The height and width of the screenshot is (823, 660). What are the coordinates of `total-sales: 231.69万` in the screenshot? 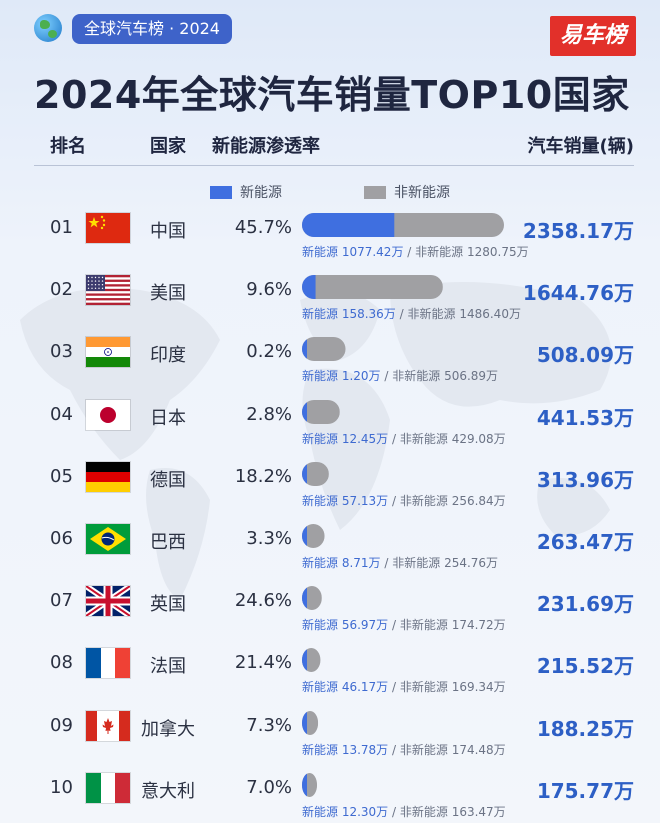 It's located at (585, 604).